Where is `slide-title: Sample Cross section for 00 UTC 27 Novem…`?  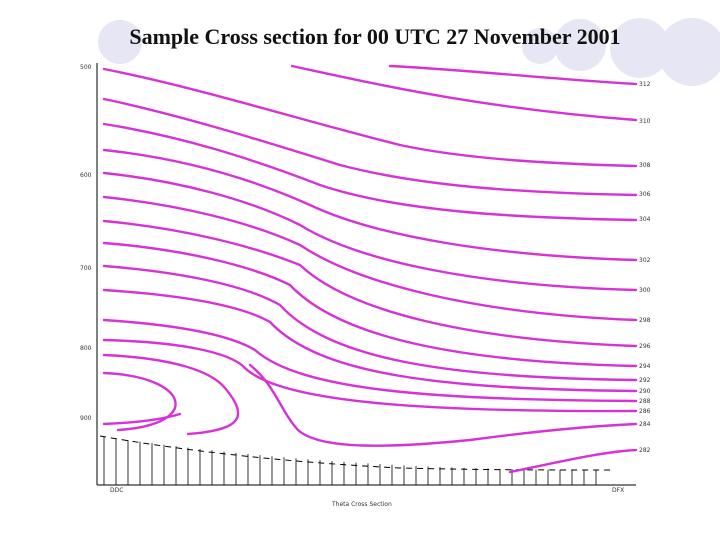 slide-title: Sample Cross section for 00 UTC 27 Novem… is located at coordinates (375, 36).